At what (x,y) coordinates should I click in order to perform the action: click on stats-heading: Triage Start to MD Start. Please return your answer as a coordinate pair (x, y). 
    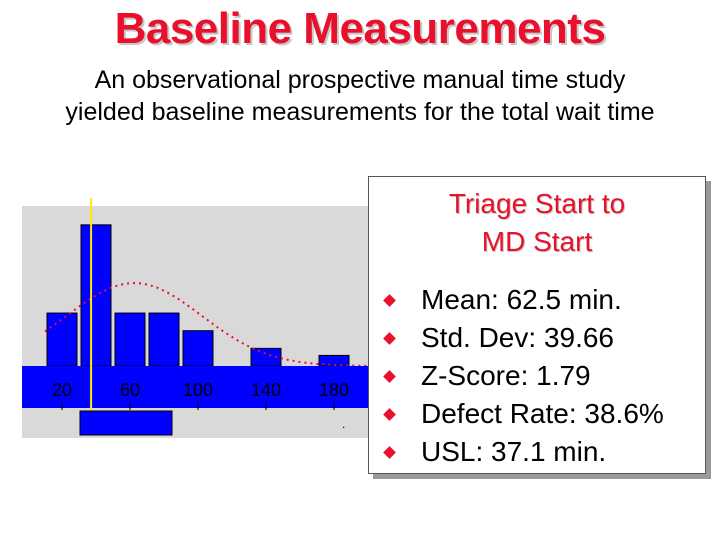
    Looking at the image, I should click on (537, 223).